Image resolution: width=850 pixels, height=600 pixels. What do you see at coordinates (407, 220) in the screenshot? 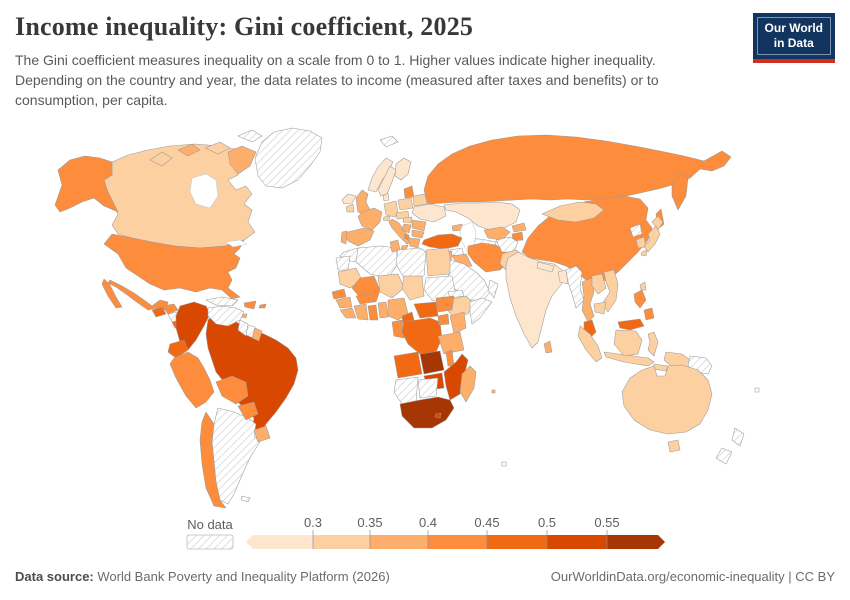
I see `country-hungary` at bounding box center [407, 220].